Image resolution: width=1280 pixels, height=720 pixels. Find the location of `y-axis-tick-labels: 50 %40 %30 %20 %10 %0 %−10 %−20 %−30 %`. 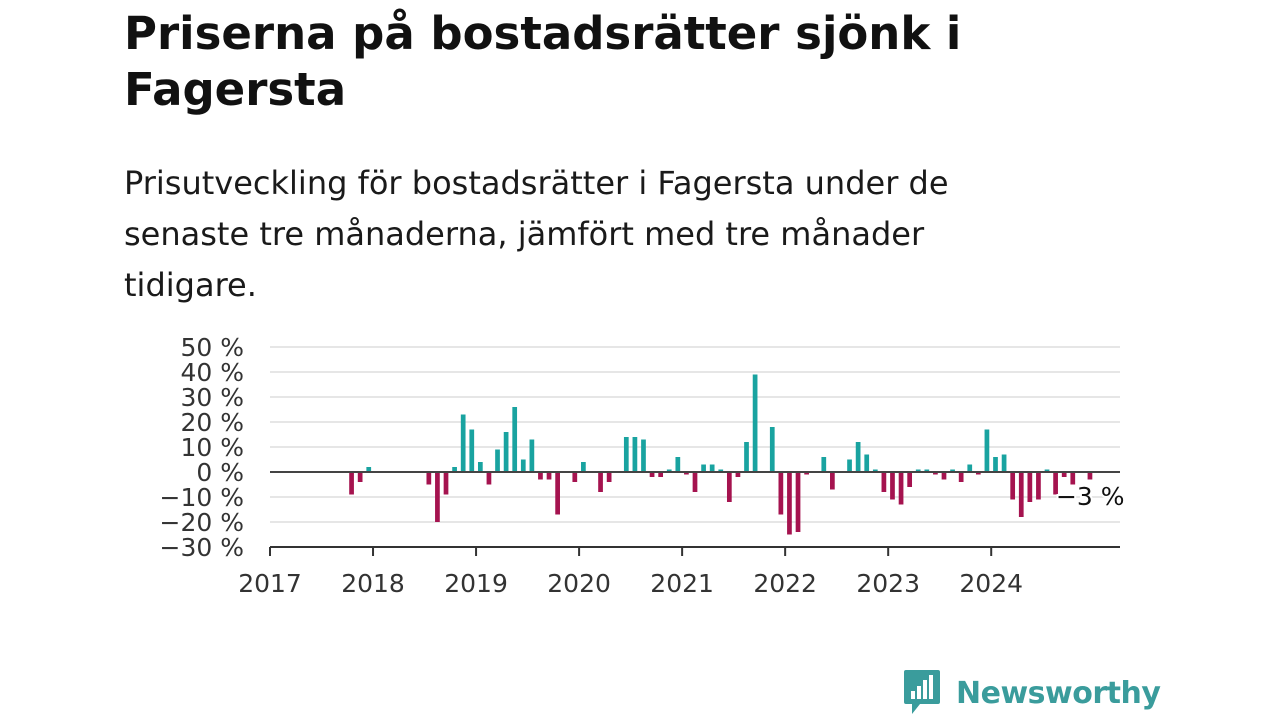

y-axis-tick-labels: 50 %40 %30 %20 %10 %0 %−10 %−20 %−30 % is located at coordinates (202, 447).